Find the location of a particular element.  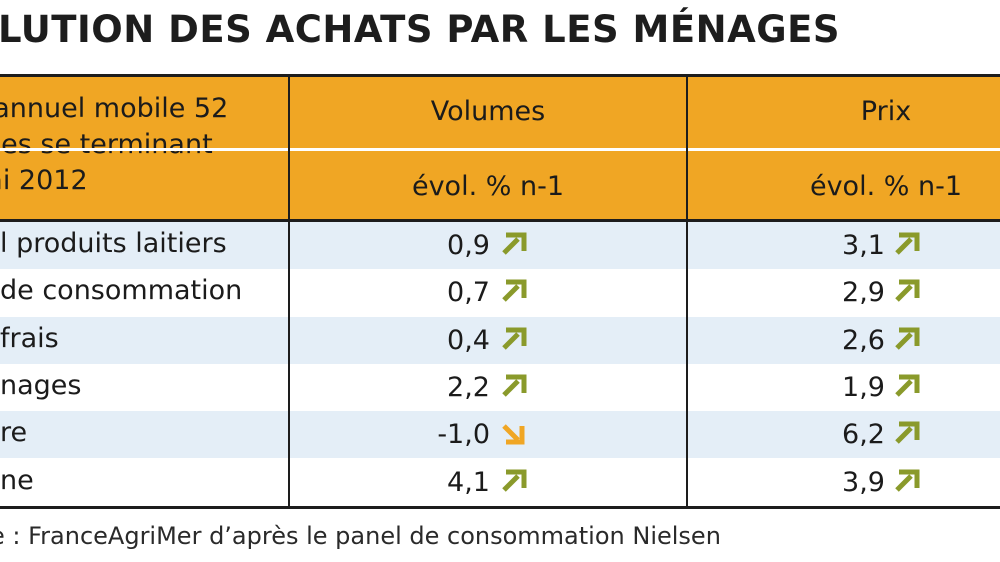

row-label: de consommation is located at coordinates (121, 291).